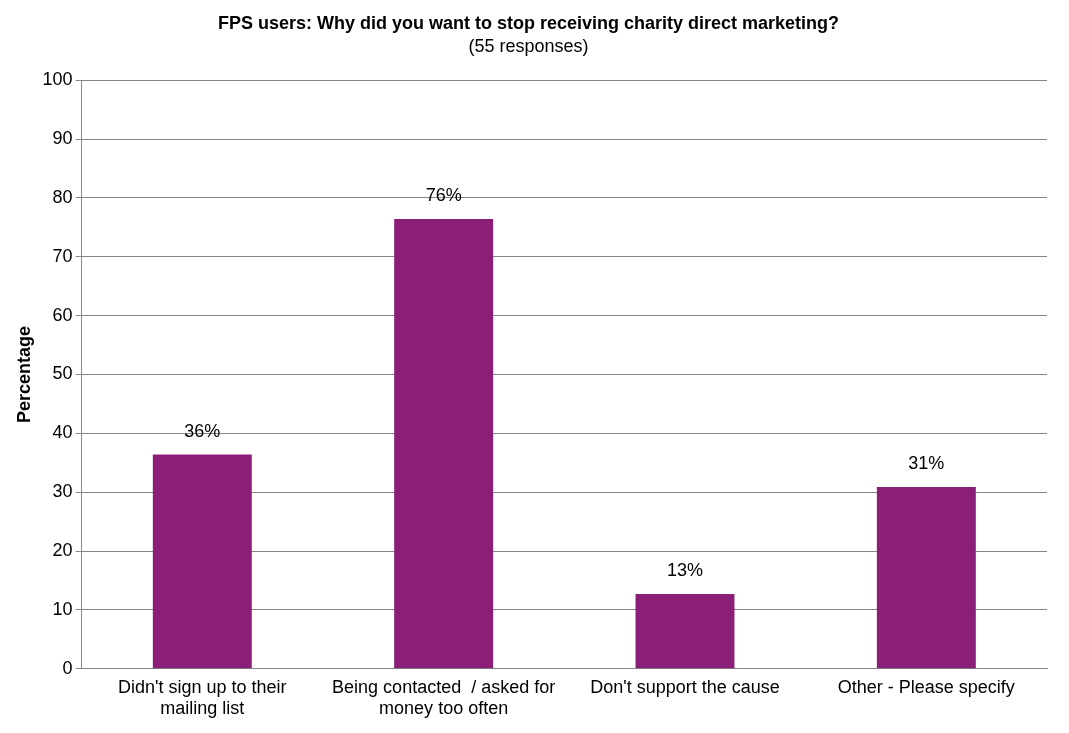 The image size is (1069, 733). I want to click on y-tick-label: 0, so click(67, 667).